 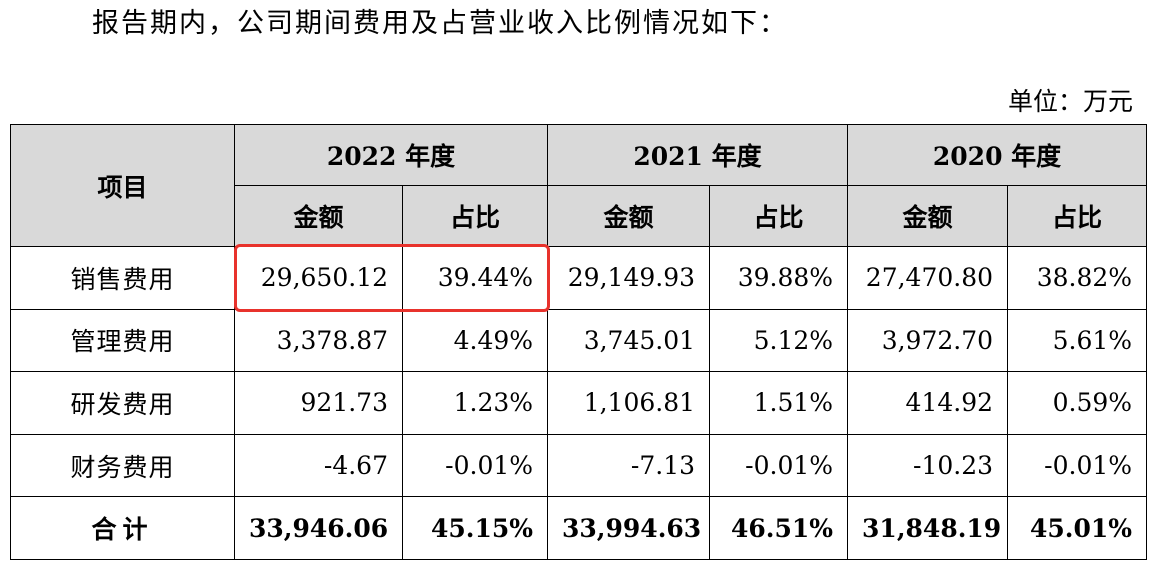 What do you see at coordinates (698, 155) in the screenshot?
I see `year-header-2021: 2021 年度` at bounding box center [698, 155].